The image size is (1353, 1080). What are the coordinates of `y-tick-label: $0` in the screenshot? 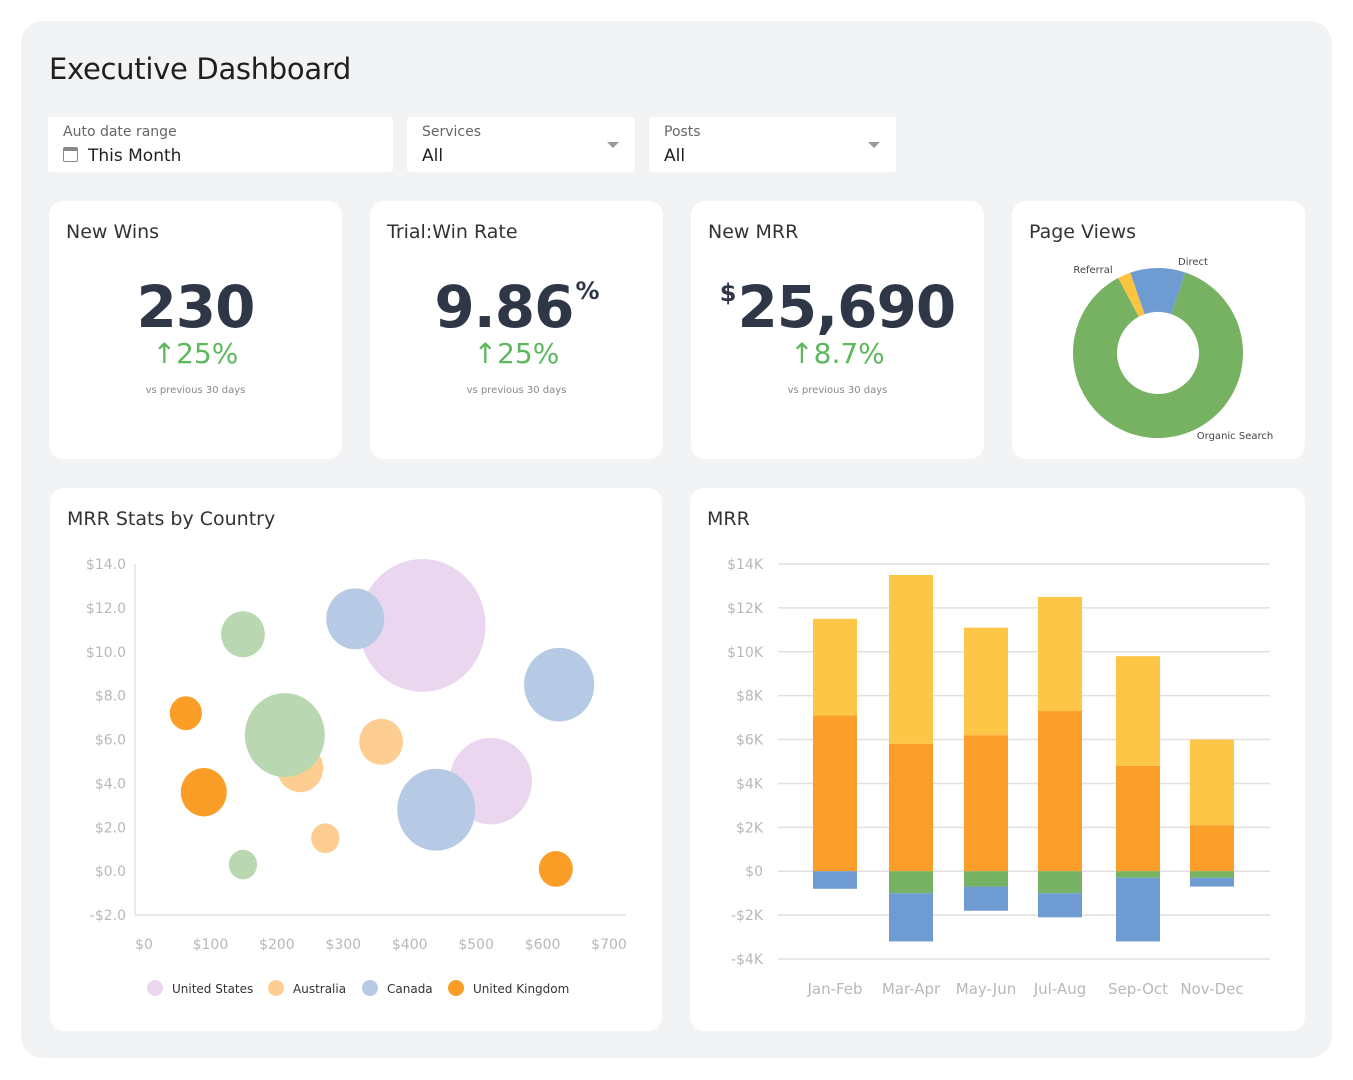 It's located at (754, 872).